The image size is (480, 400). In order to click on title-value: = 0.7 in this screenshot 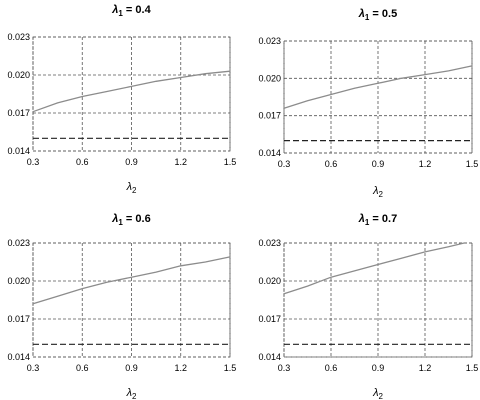, I will do `click(383, 219)`.